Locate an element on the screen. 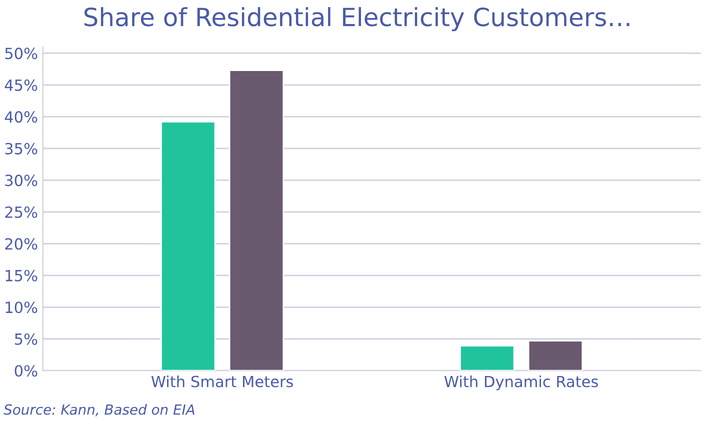 Image resolution: width=715 pixels, height=426 pixels. y-tick-label: 5% is located at coordinates (26, 339).